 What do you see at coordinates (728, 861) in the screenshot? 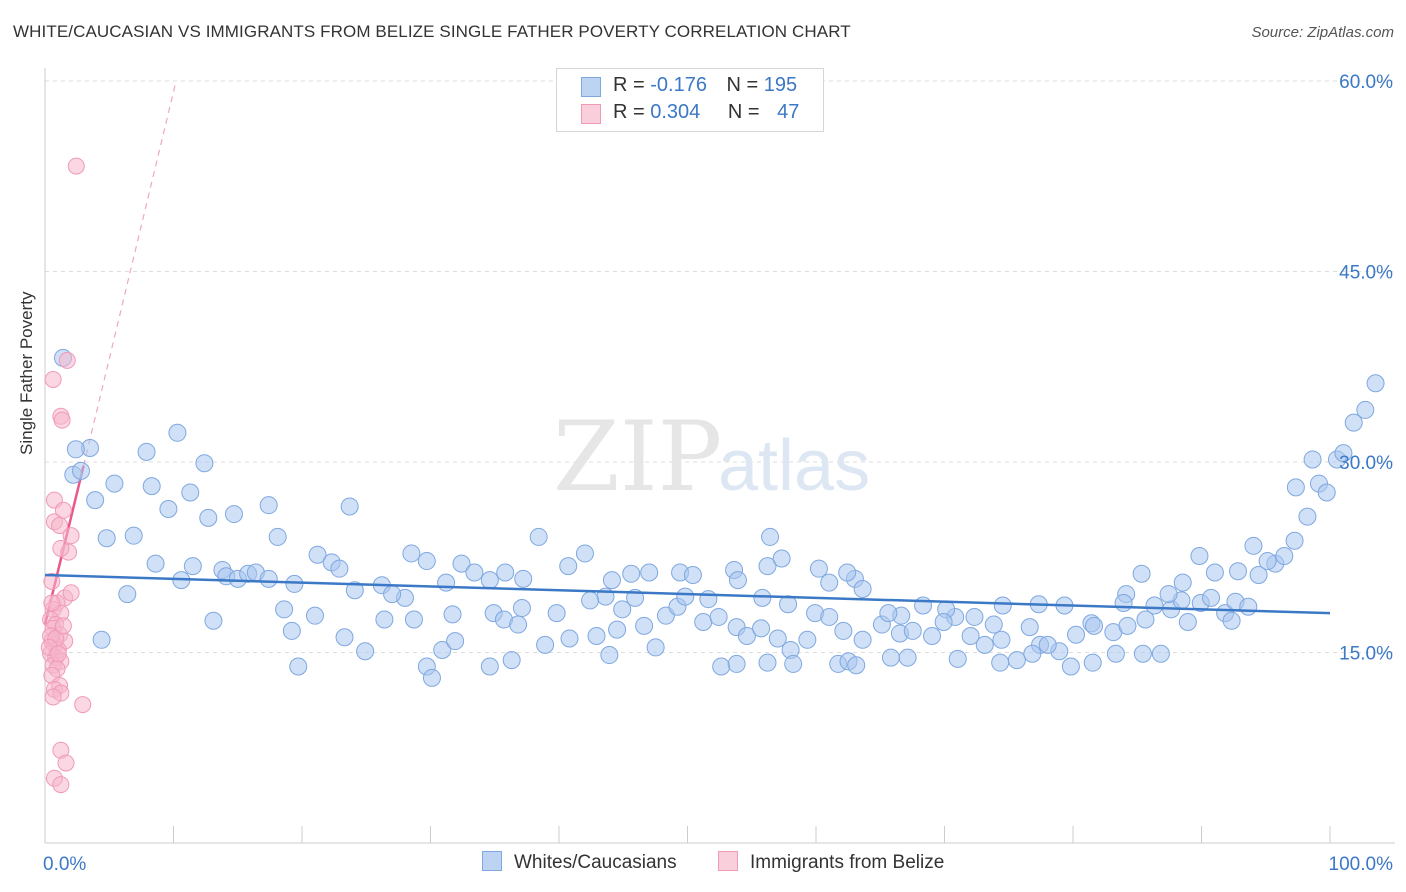
I see `bottom-legend-swatch-pink` at bounding box center [728, 861].